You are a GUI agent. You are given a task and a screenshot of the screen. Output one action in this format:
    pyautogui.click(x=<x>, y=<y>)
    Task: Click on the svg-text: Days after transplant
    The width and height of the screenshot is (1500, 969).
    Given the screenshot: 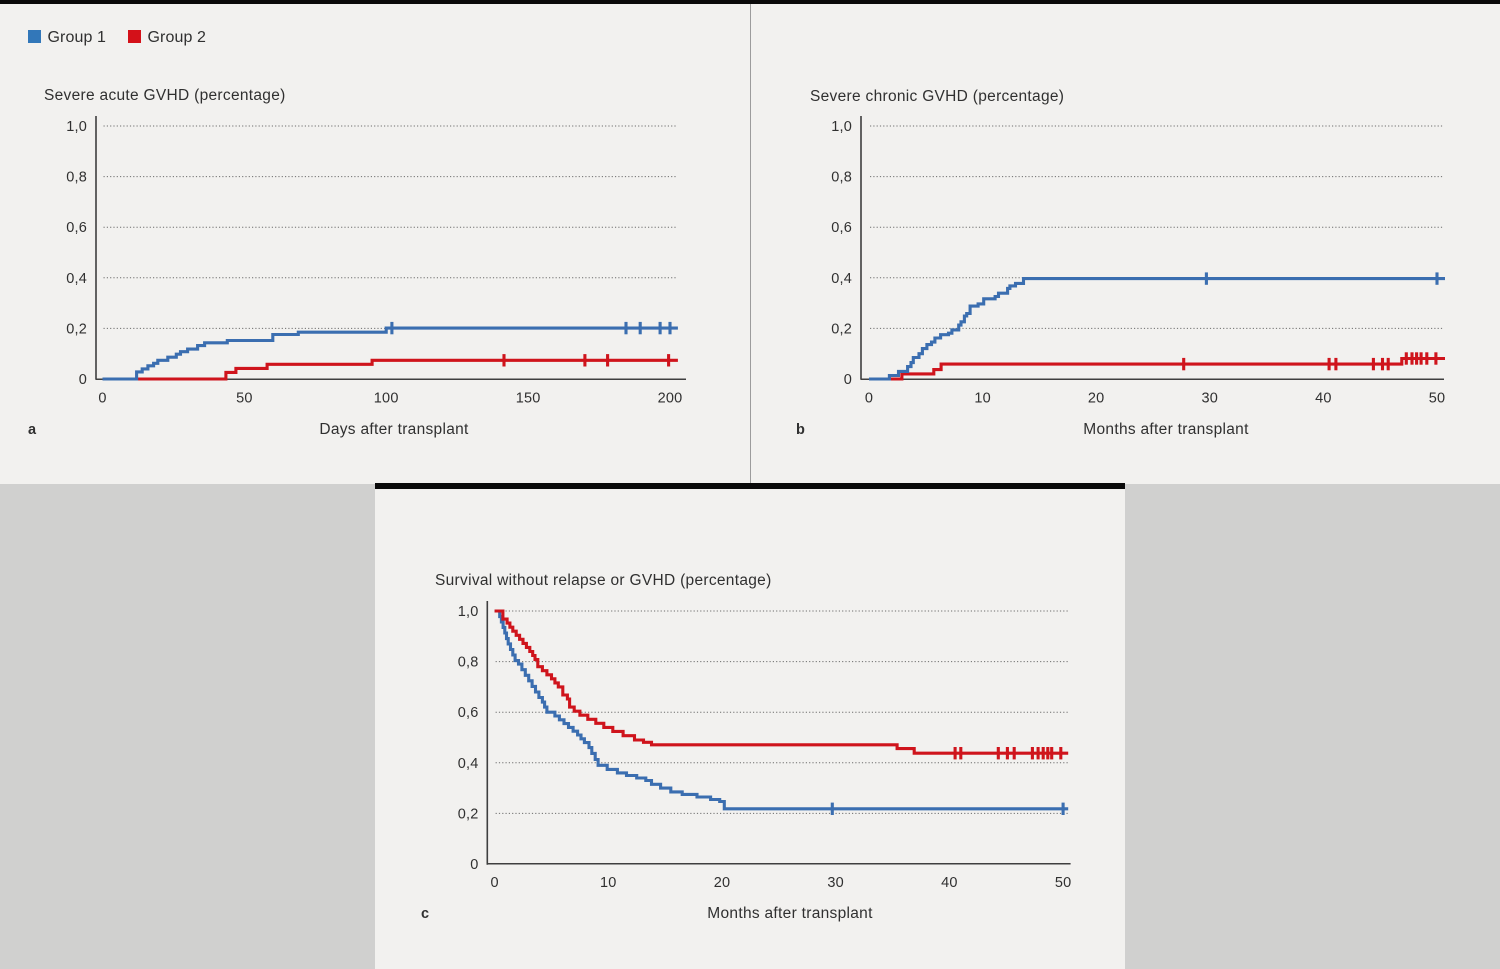 What is the action you would take?
    pyautogui.click(x=394, y=429)
    